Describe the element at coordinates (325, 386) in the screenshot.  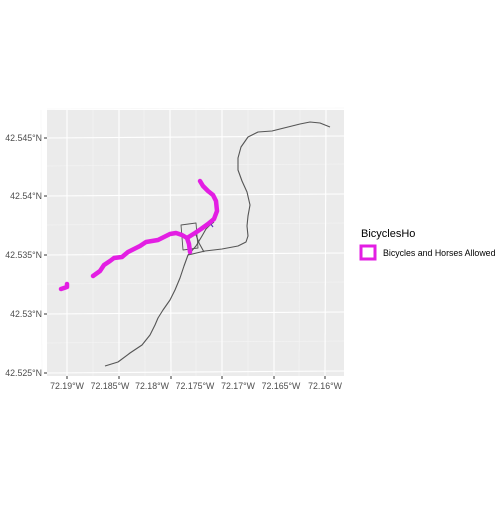
I see `x-tick-label: 72.16°W` at that location.